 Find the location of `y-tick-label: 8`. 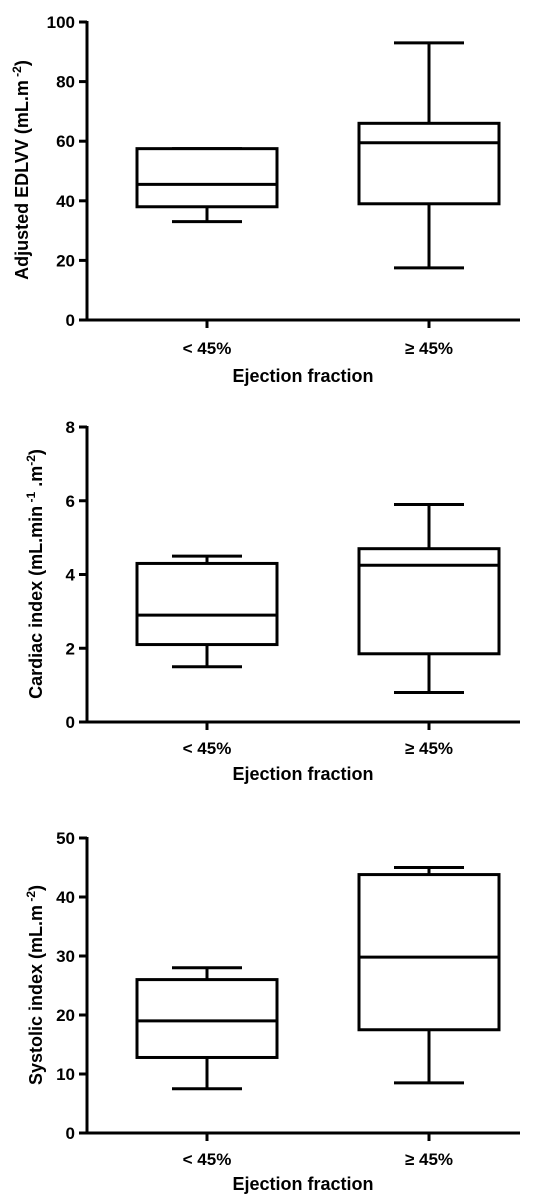

y-tick-label: 8 is located at coordinates (70, 427).